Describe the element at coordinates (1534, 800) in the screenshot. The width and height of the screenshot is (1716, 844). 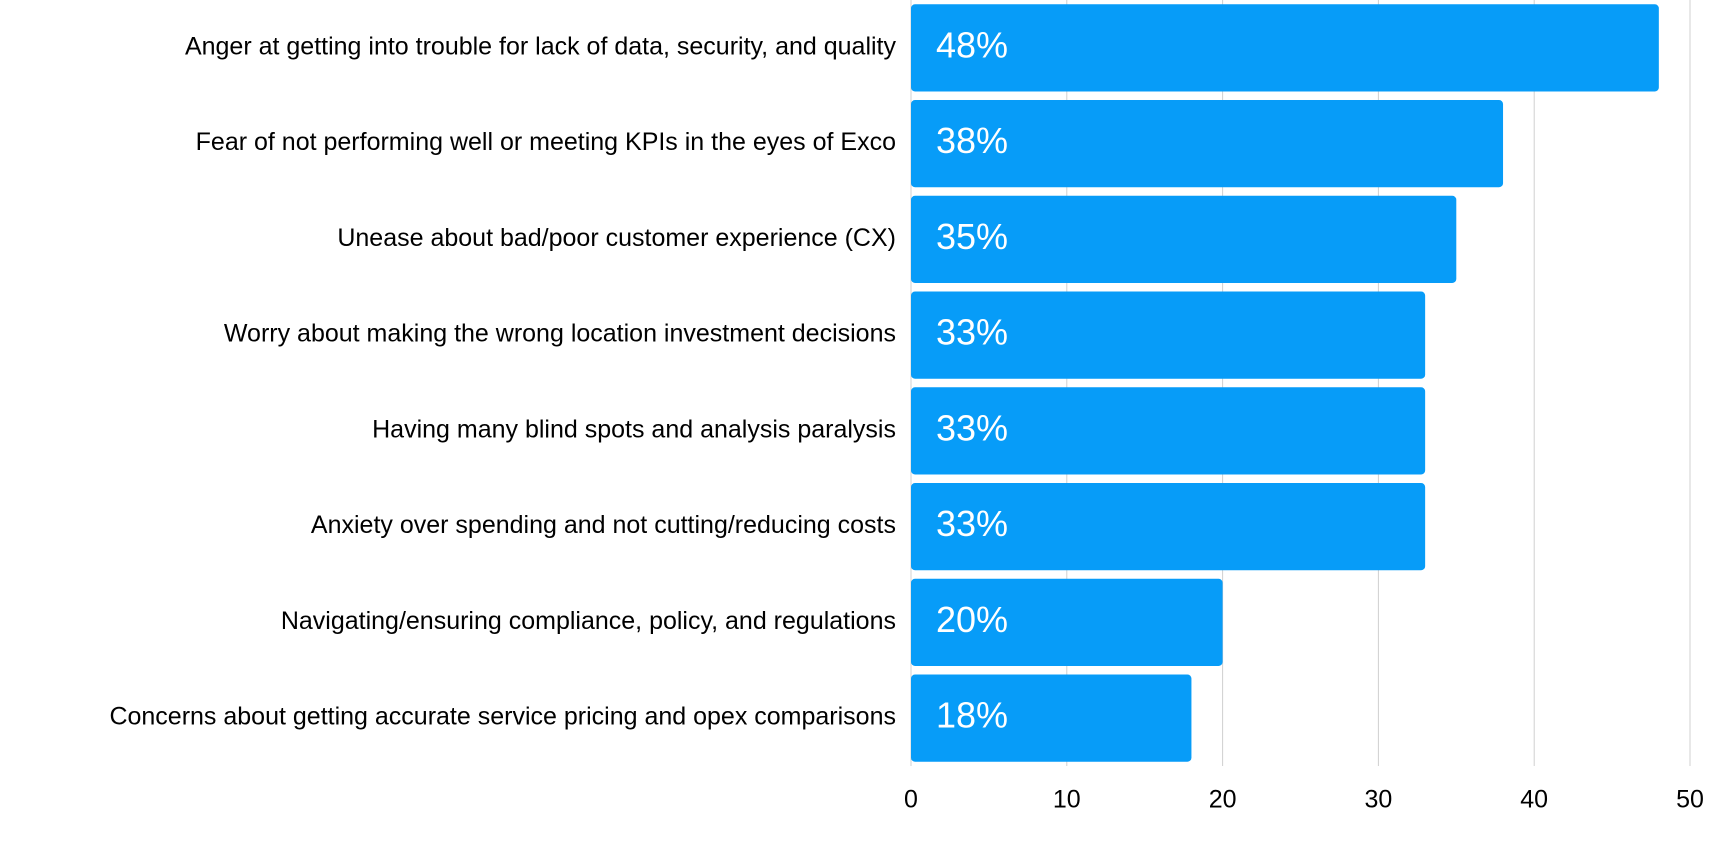
I see `x-tick-label: 40` at that location.